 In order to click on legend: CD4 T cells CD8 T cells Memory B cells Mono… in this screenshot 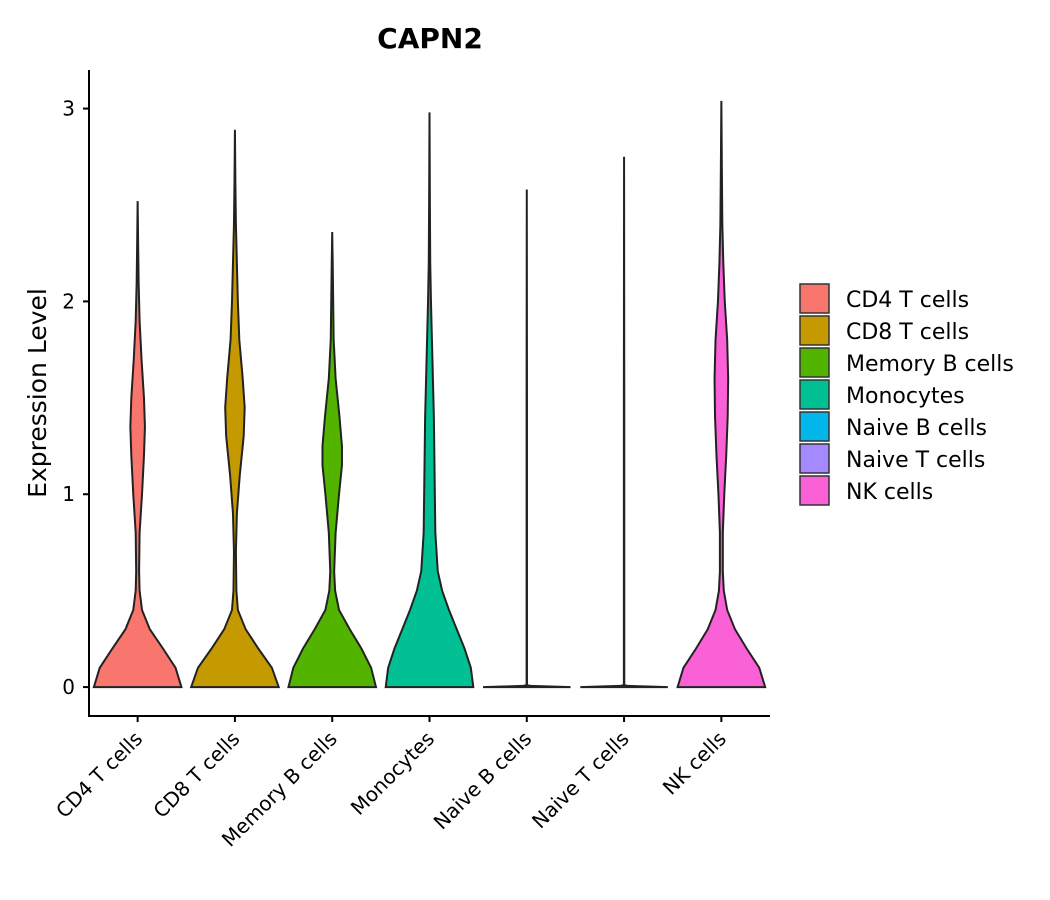, I will do `click(906, 394)`.